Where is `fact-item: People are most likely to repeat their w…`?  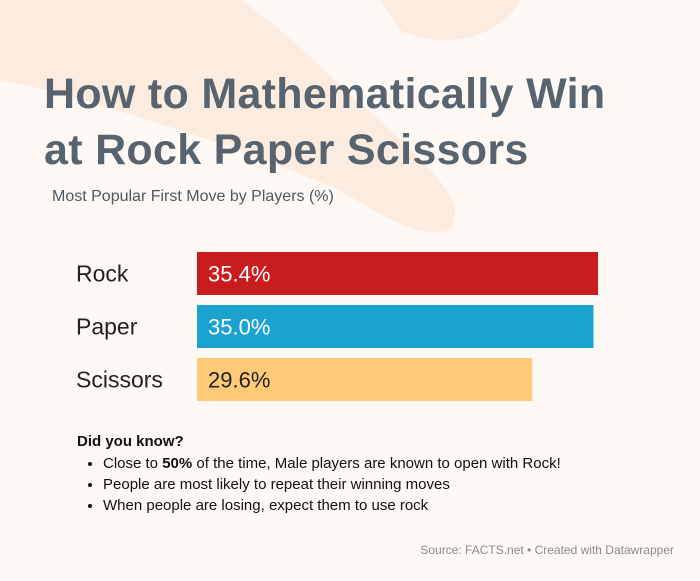
fact-item: People are most likely to repeat their w… is located at coordinates (332, 484).